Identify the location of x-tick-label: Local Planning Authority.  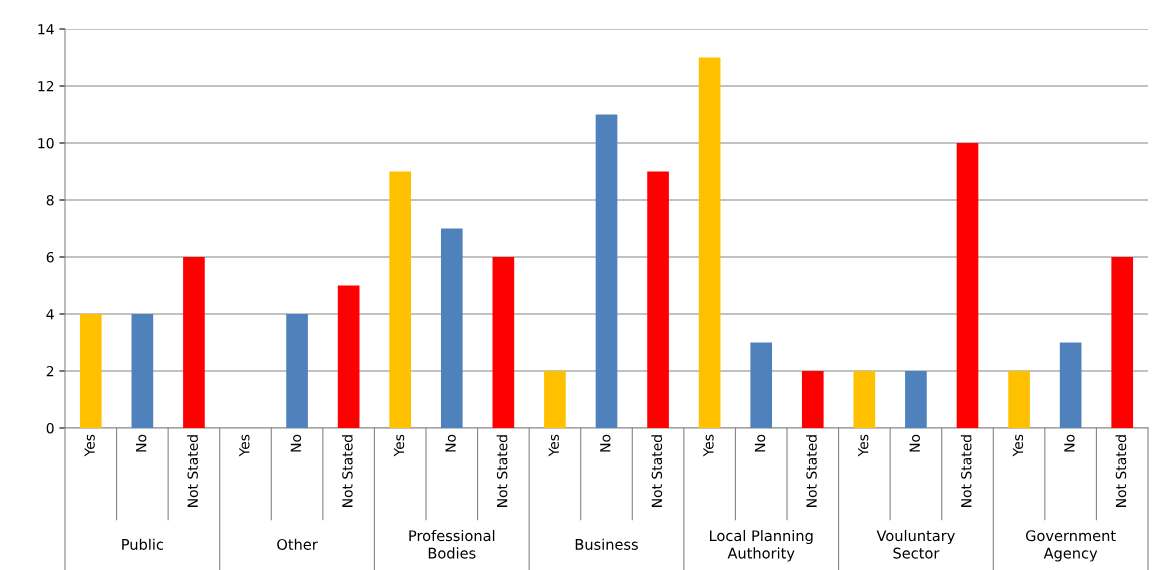
(761, 545).